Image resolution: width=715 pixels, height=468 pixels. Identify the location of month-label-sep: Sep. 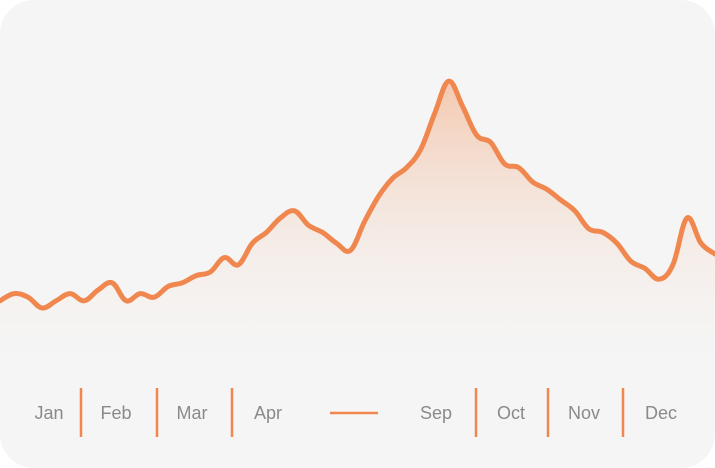
(436, 413).